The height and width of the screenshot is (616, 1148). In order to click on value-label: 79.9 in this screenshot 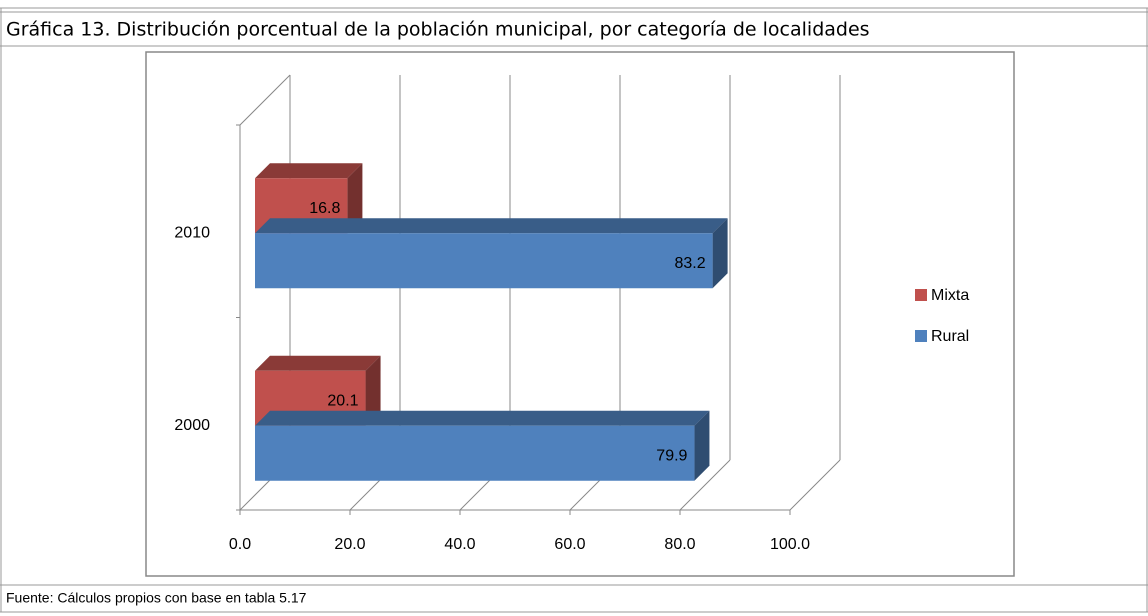, I will do `click(671, 455)`.